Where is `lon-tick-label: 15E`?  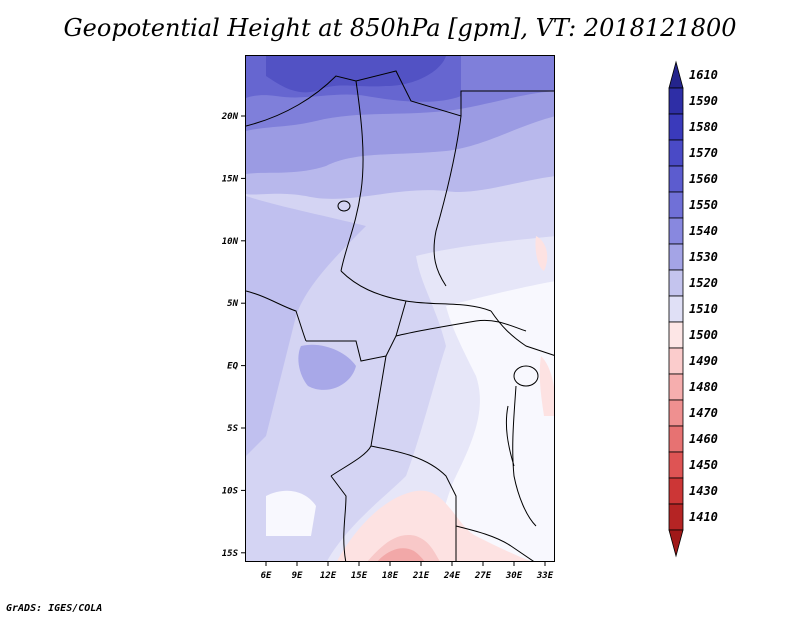
lon-tick-label: 15E is located at coordinates (359, 576).